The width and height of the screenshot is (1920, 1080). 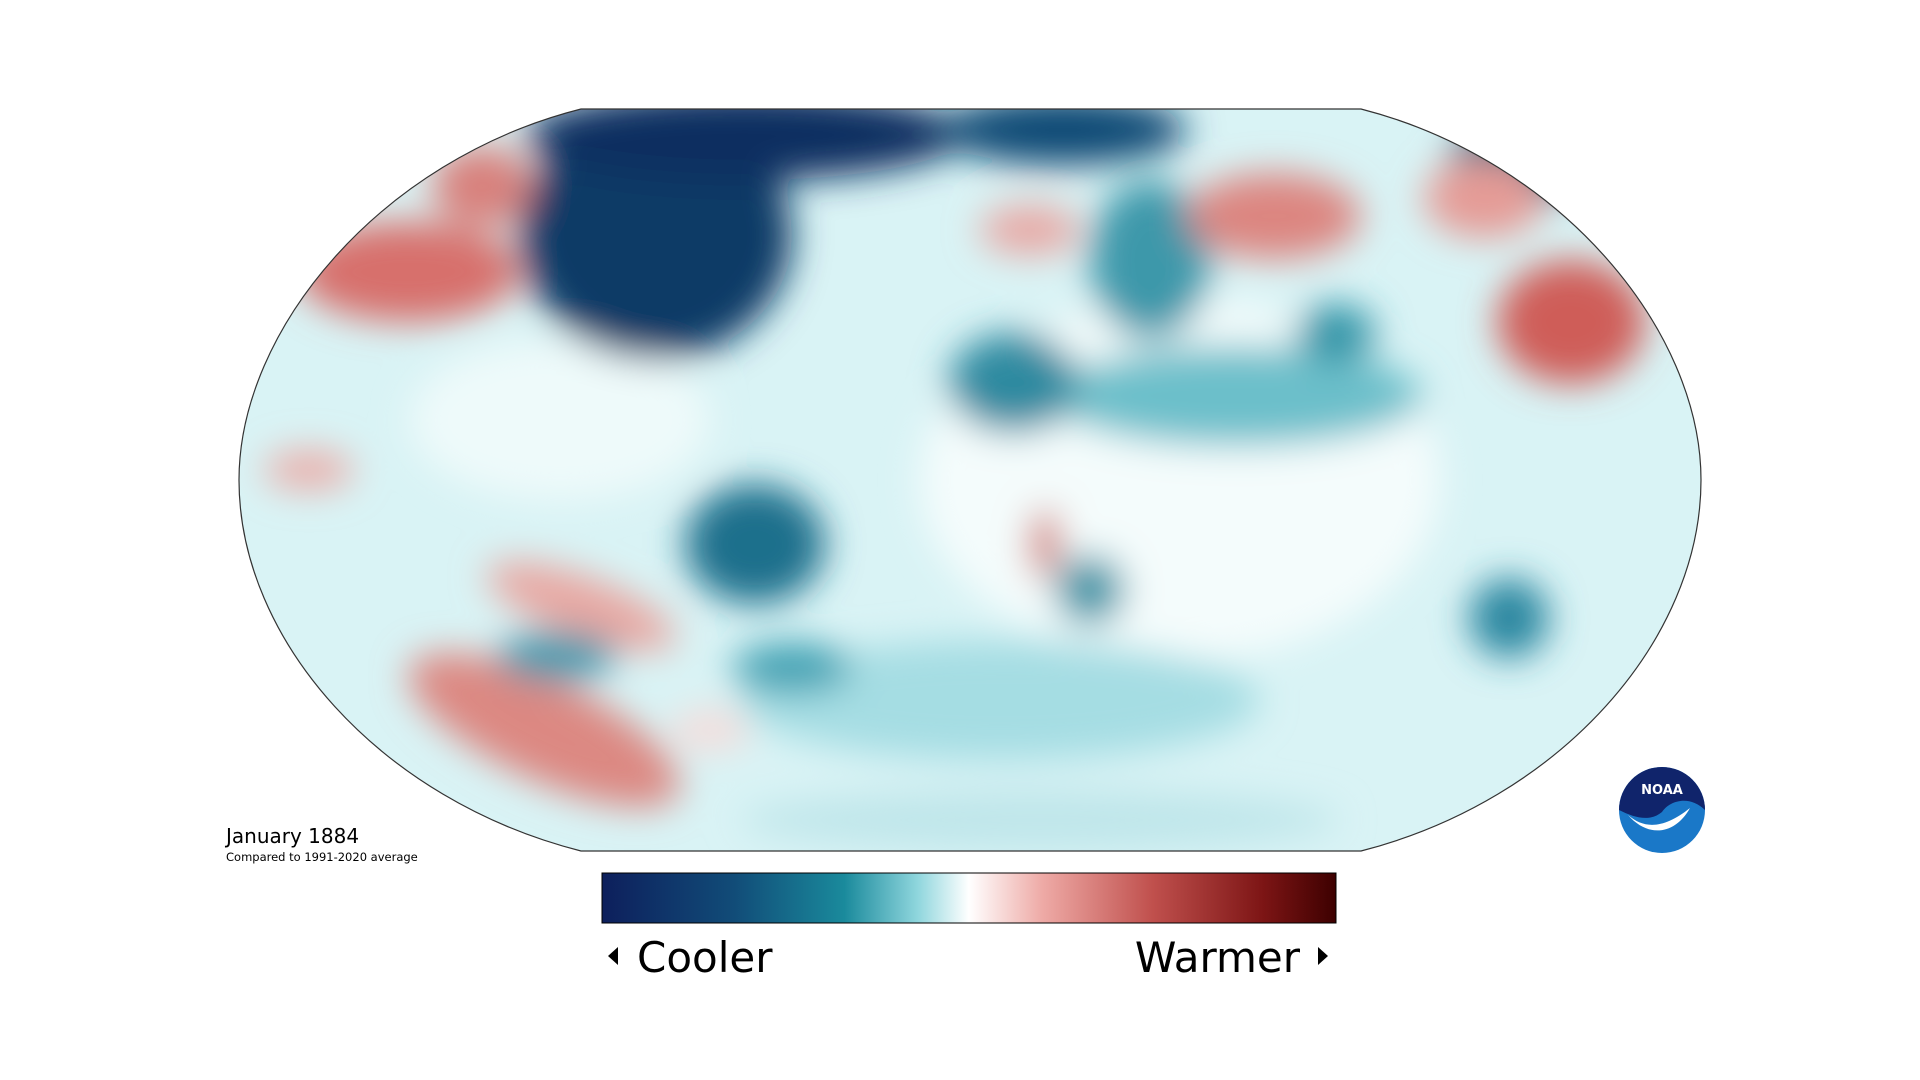 I want to click on map-subtitle: Compared to 1991-2020 average, so click(x=322, y=857).